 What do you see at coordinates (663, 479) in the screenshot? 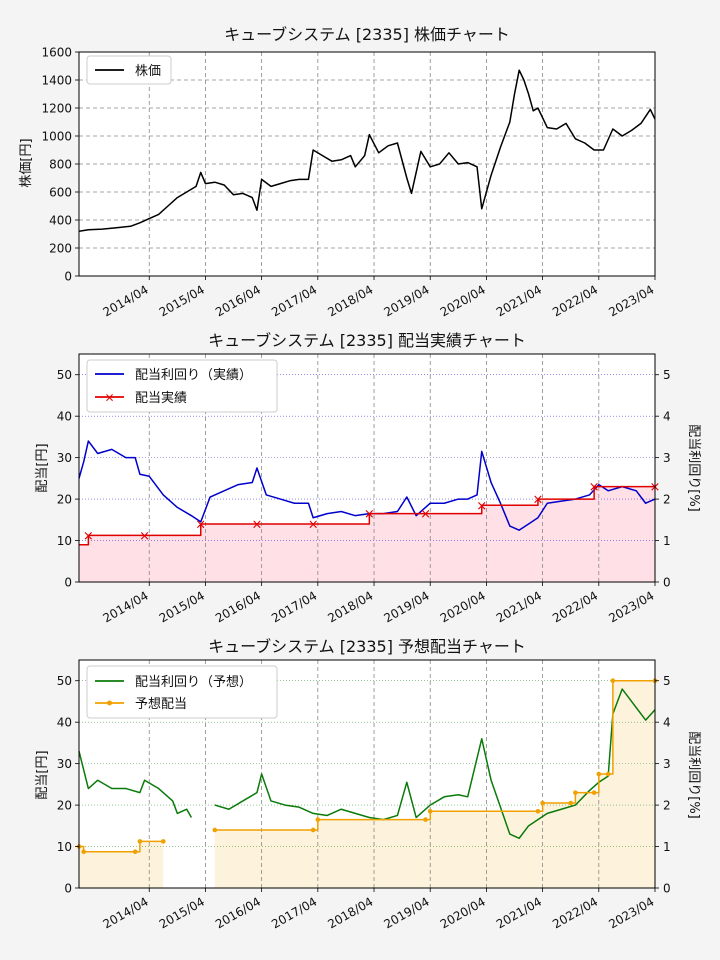
I see `actual-dividend-yticks-right: 0 1 2 3 4 5` at bounding box center [663, 479].